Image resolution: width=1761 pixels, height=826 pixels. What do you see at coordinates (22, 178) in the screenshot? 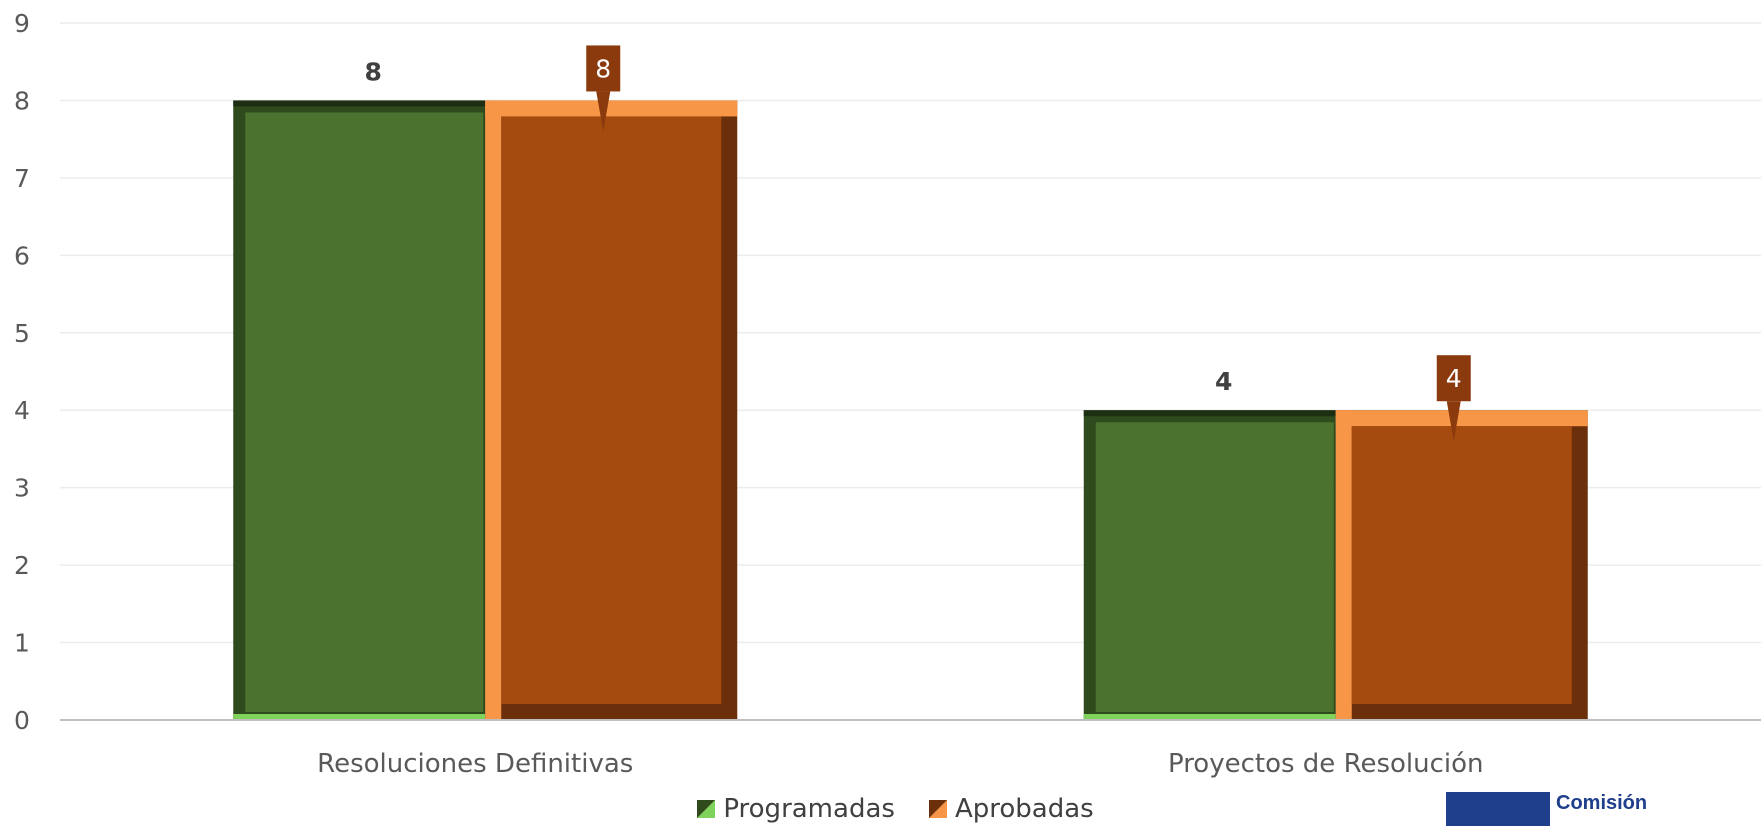
I see `y-tick-label-7: 7` at bounding box center [22, 178].